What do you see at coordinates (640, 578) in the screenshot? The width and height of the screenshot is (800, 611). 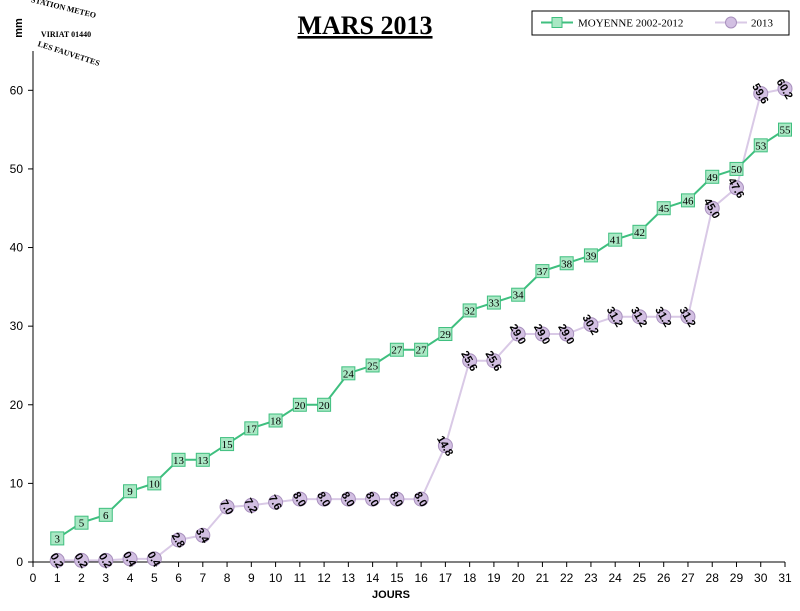 I see `x-tick-label: 25` at bounding box center [640, 578].